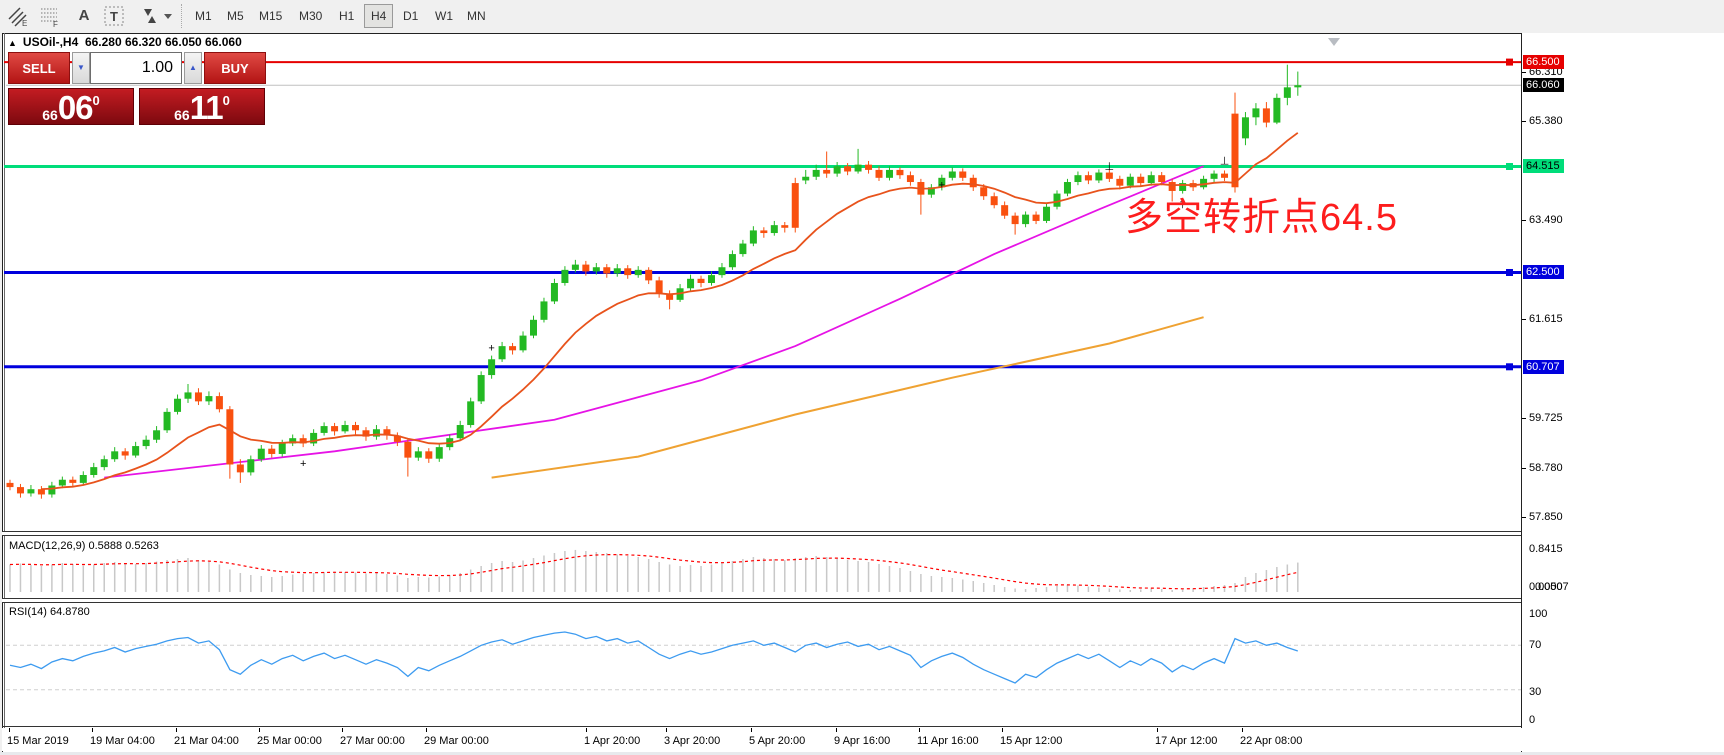 Image resolution: width=1724 pixels, height=755 pixels. Describe the element at coordinates (226, 100) in the screenshot. I see `buy-price-sup: 0` at that location.